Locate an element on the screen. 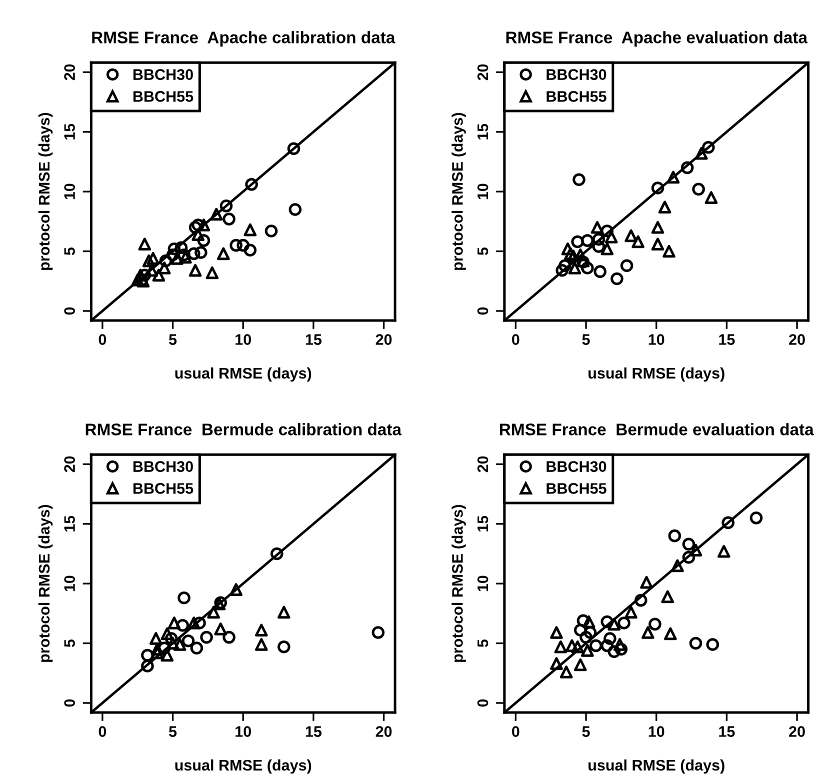  chart-title: RMSE France Bermude calibration data is located at coordinates (244, 429).